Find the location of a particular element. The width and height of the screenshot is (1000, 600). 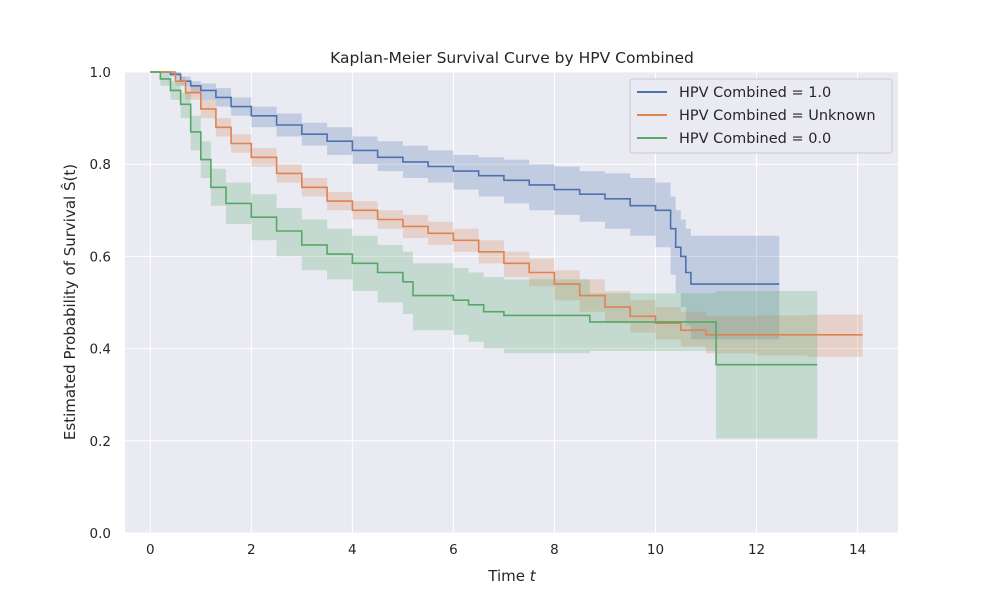

y-axis-label: Estimated Probability of Survival Ŝ(t) is located at coordinates (69, 302).